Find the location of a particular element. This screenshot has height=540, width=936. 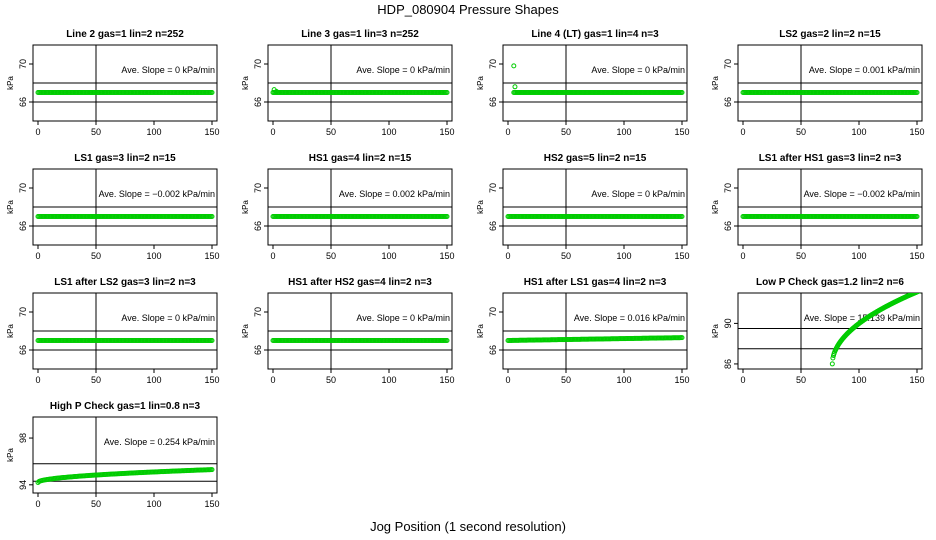

panel-title: Line 4 (LT) gas=1 lin=4 n=3 is located at coordinates (595, 34).